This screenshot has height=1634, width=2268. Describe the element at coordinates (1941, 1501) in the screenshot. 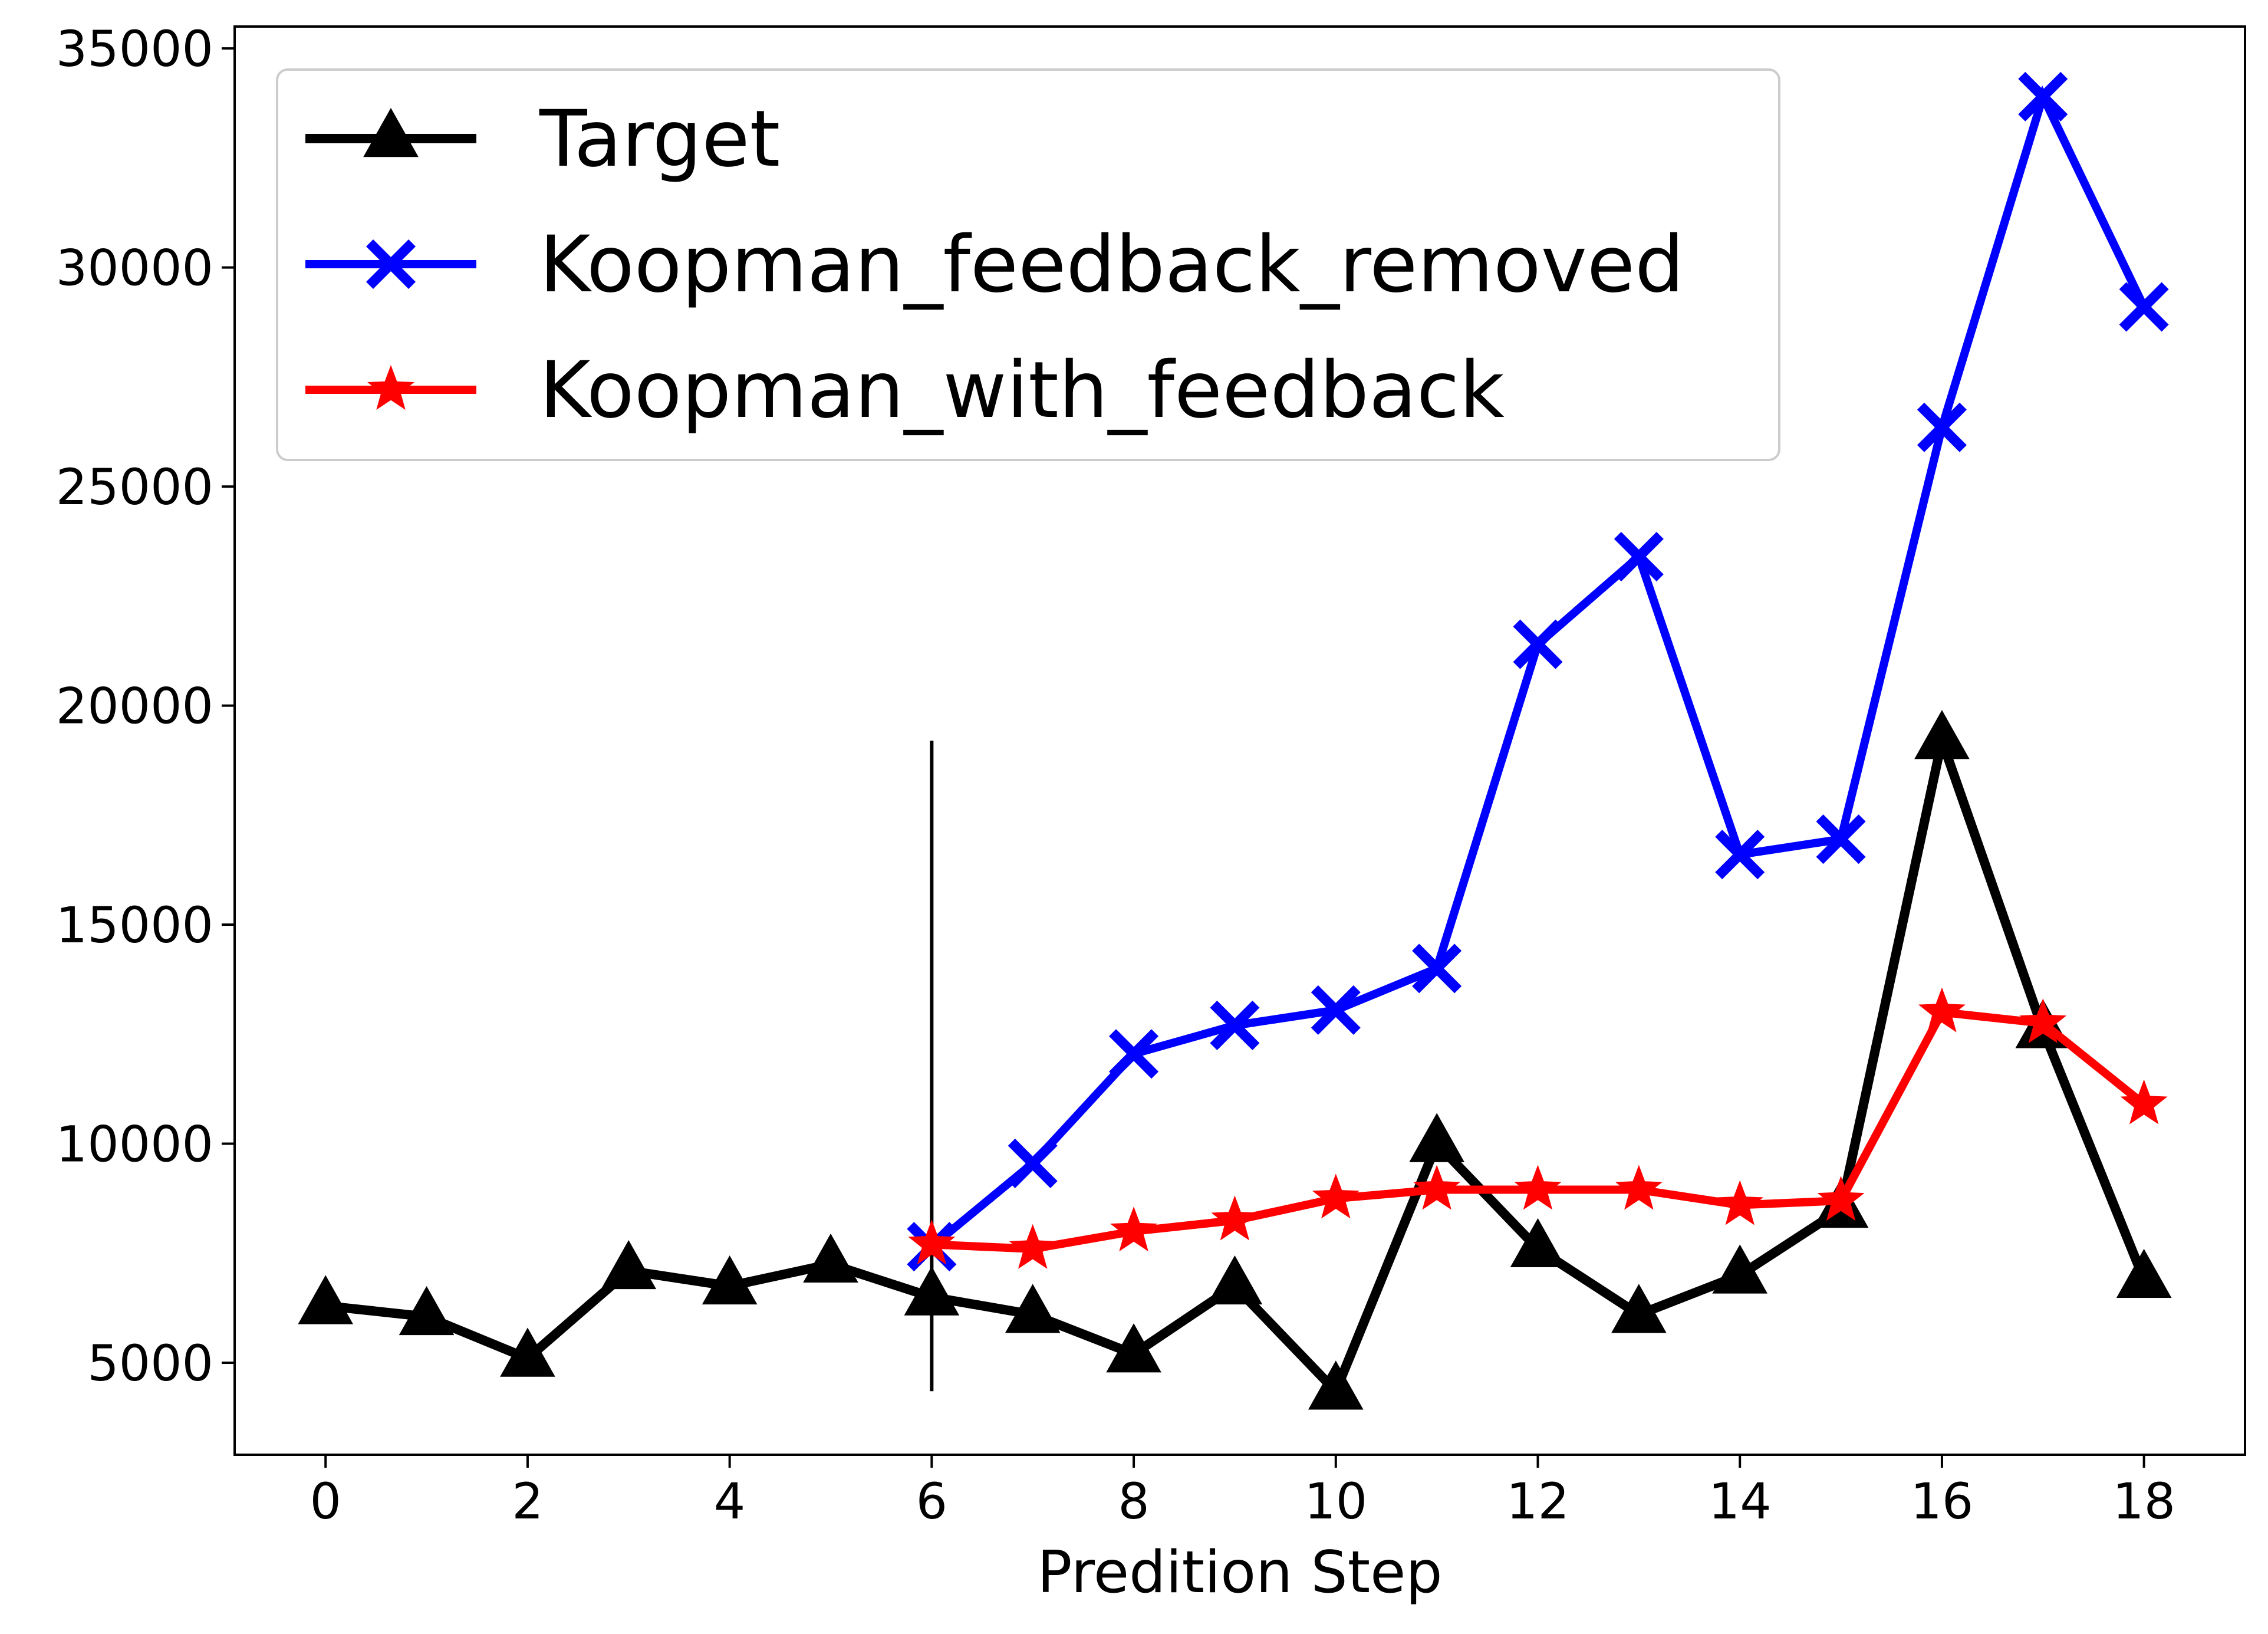

I see `x-tick-label: 16` at that location.